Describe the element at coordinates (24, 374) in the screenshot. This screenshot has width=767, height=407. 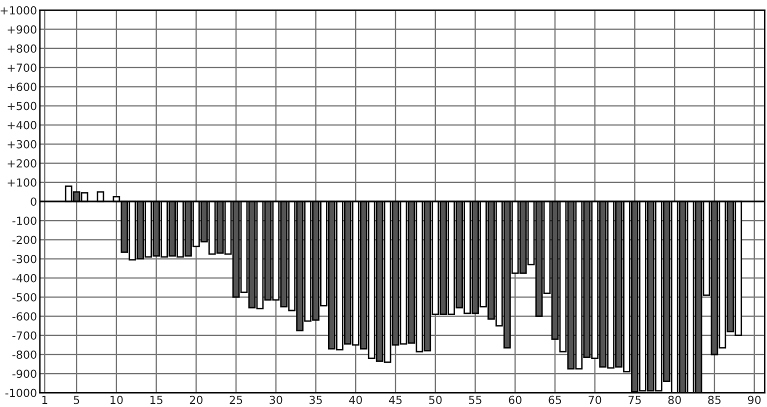
I see `y-tick-label: -900` at that location.